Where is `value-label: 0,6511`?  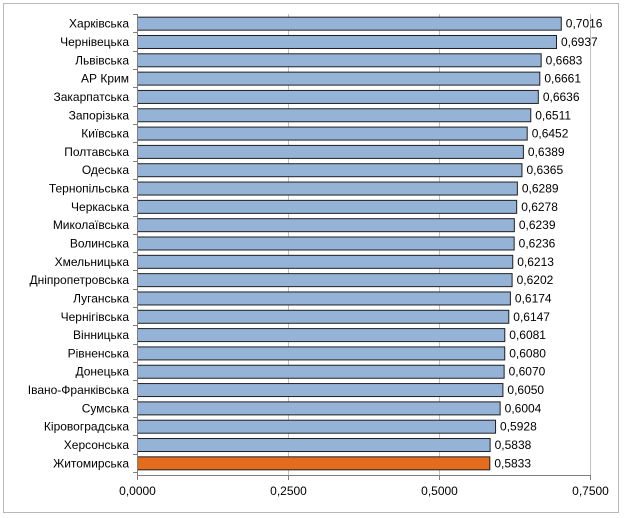 value-label: 0,6511 is located at coordinates (553, 115).